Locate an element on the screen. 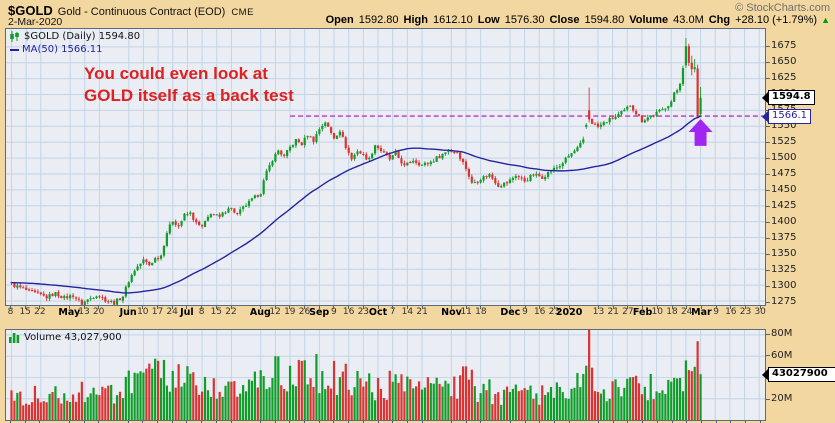  close-value: 1594.80 is located at coordinates (604, 20).